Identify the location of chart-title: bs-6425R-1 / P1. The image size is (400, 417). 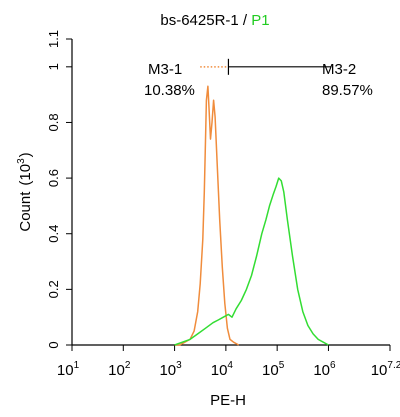
(214, 20).